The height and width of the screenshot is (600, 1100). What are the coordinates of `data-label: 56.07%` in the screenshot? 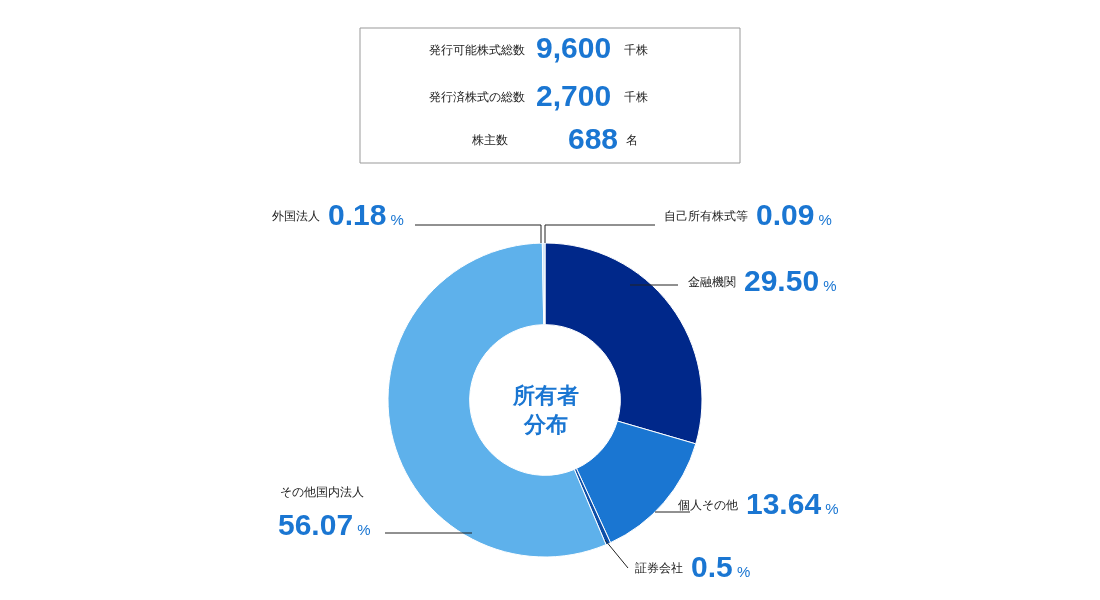 It's located at (324, 524).